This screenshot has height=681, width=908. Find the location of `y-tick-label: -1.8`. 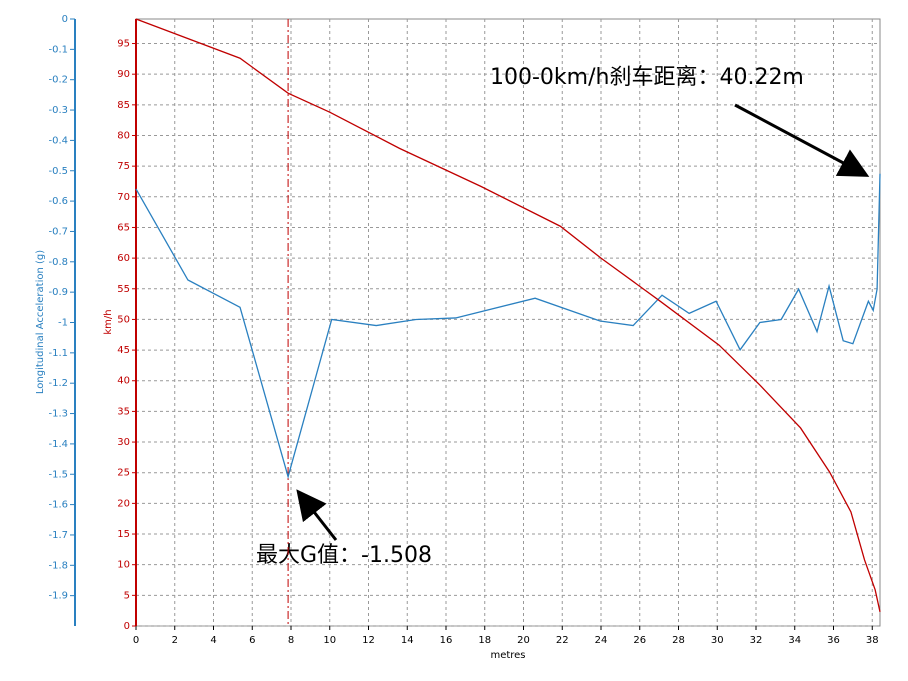

y-tick-label: -1.8 is located at coordinates (58, 565).